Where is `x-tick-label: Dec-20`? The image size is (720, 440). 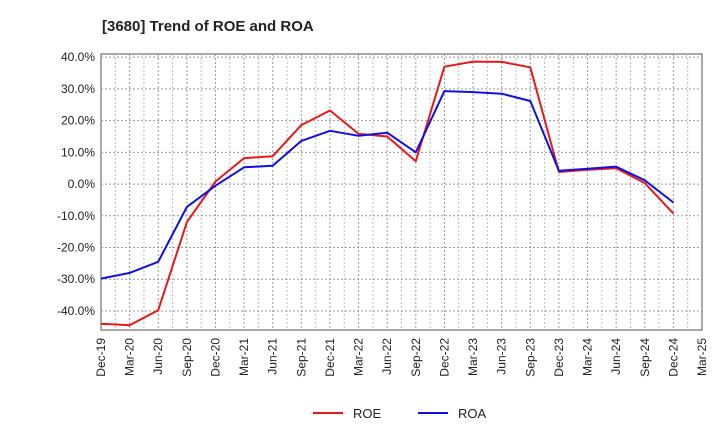 x-tick-label: Dec-20 is located at coordinates (215, 357).